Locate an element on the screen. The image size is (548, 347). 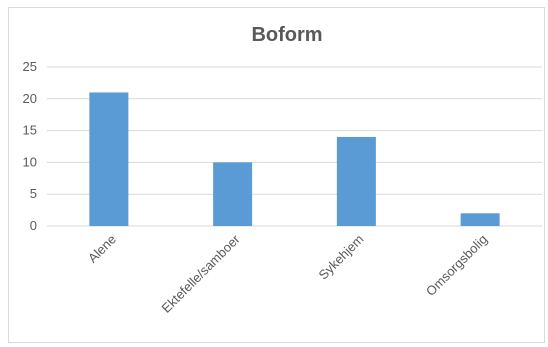
x-category-label: Omsorgsbolig is located at coordinates (456, 265).